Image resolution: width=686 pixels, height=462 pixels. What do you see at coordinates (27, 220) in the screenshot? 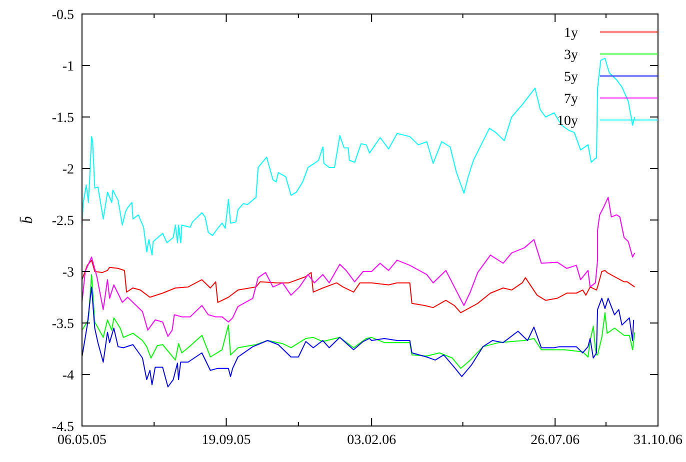
I see `y-axis-title: b̄` at bounding box center [27, 220].